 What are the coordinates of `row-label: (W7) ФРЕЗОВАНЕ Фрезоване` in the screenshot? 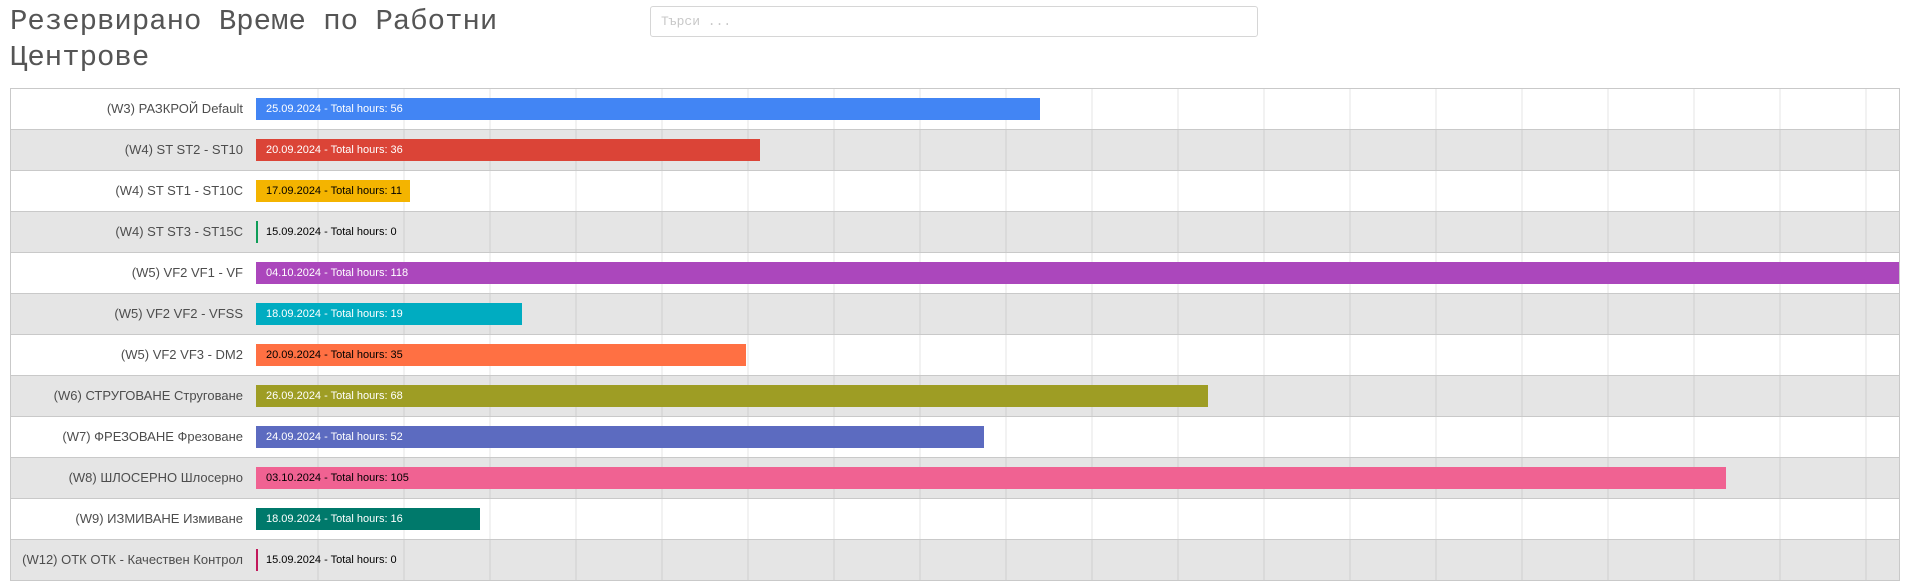 It's located at (152, 436).